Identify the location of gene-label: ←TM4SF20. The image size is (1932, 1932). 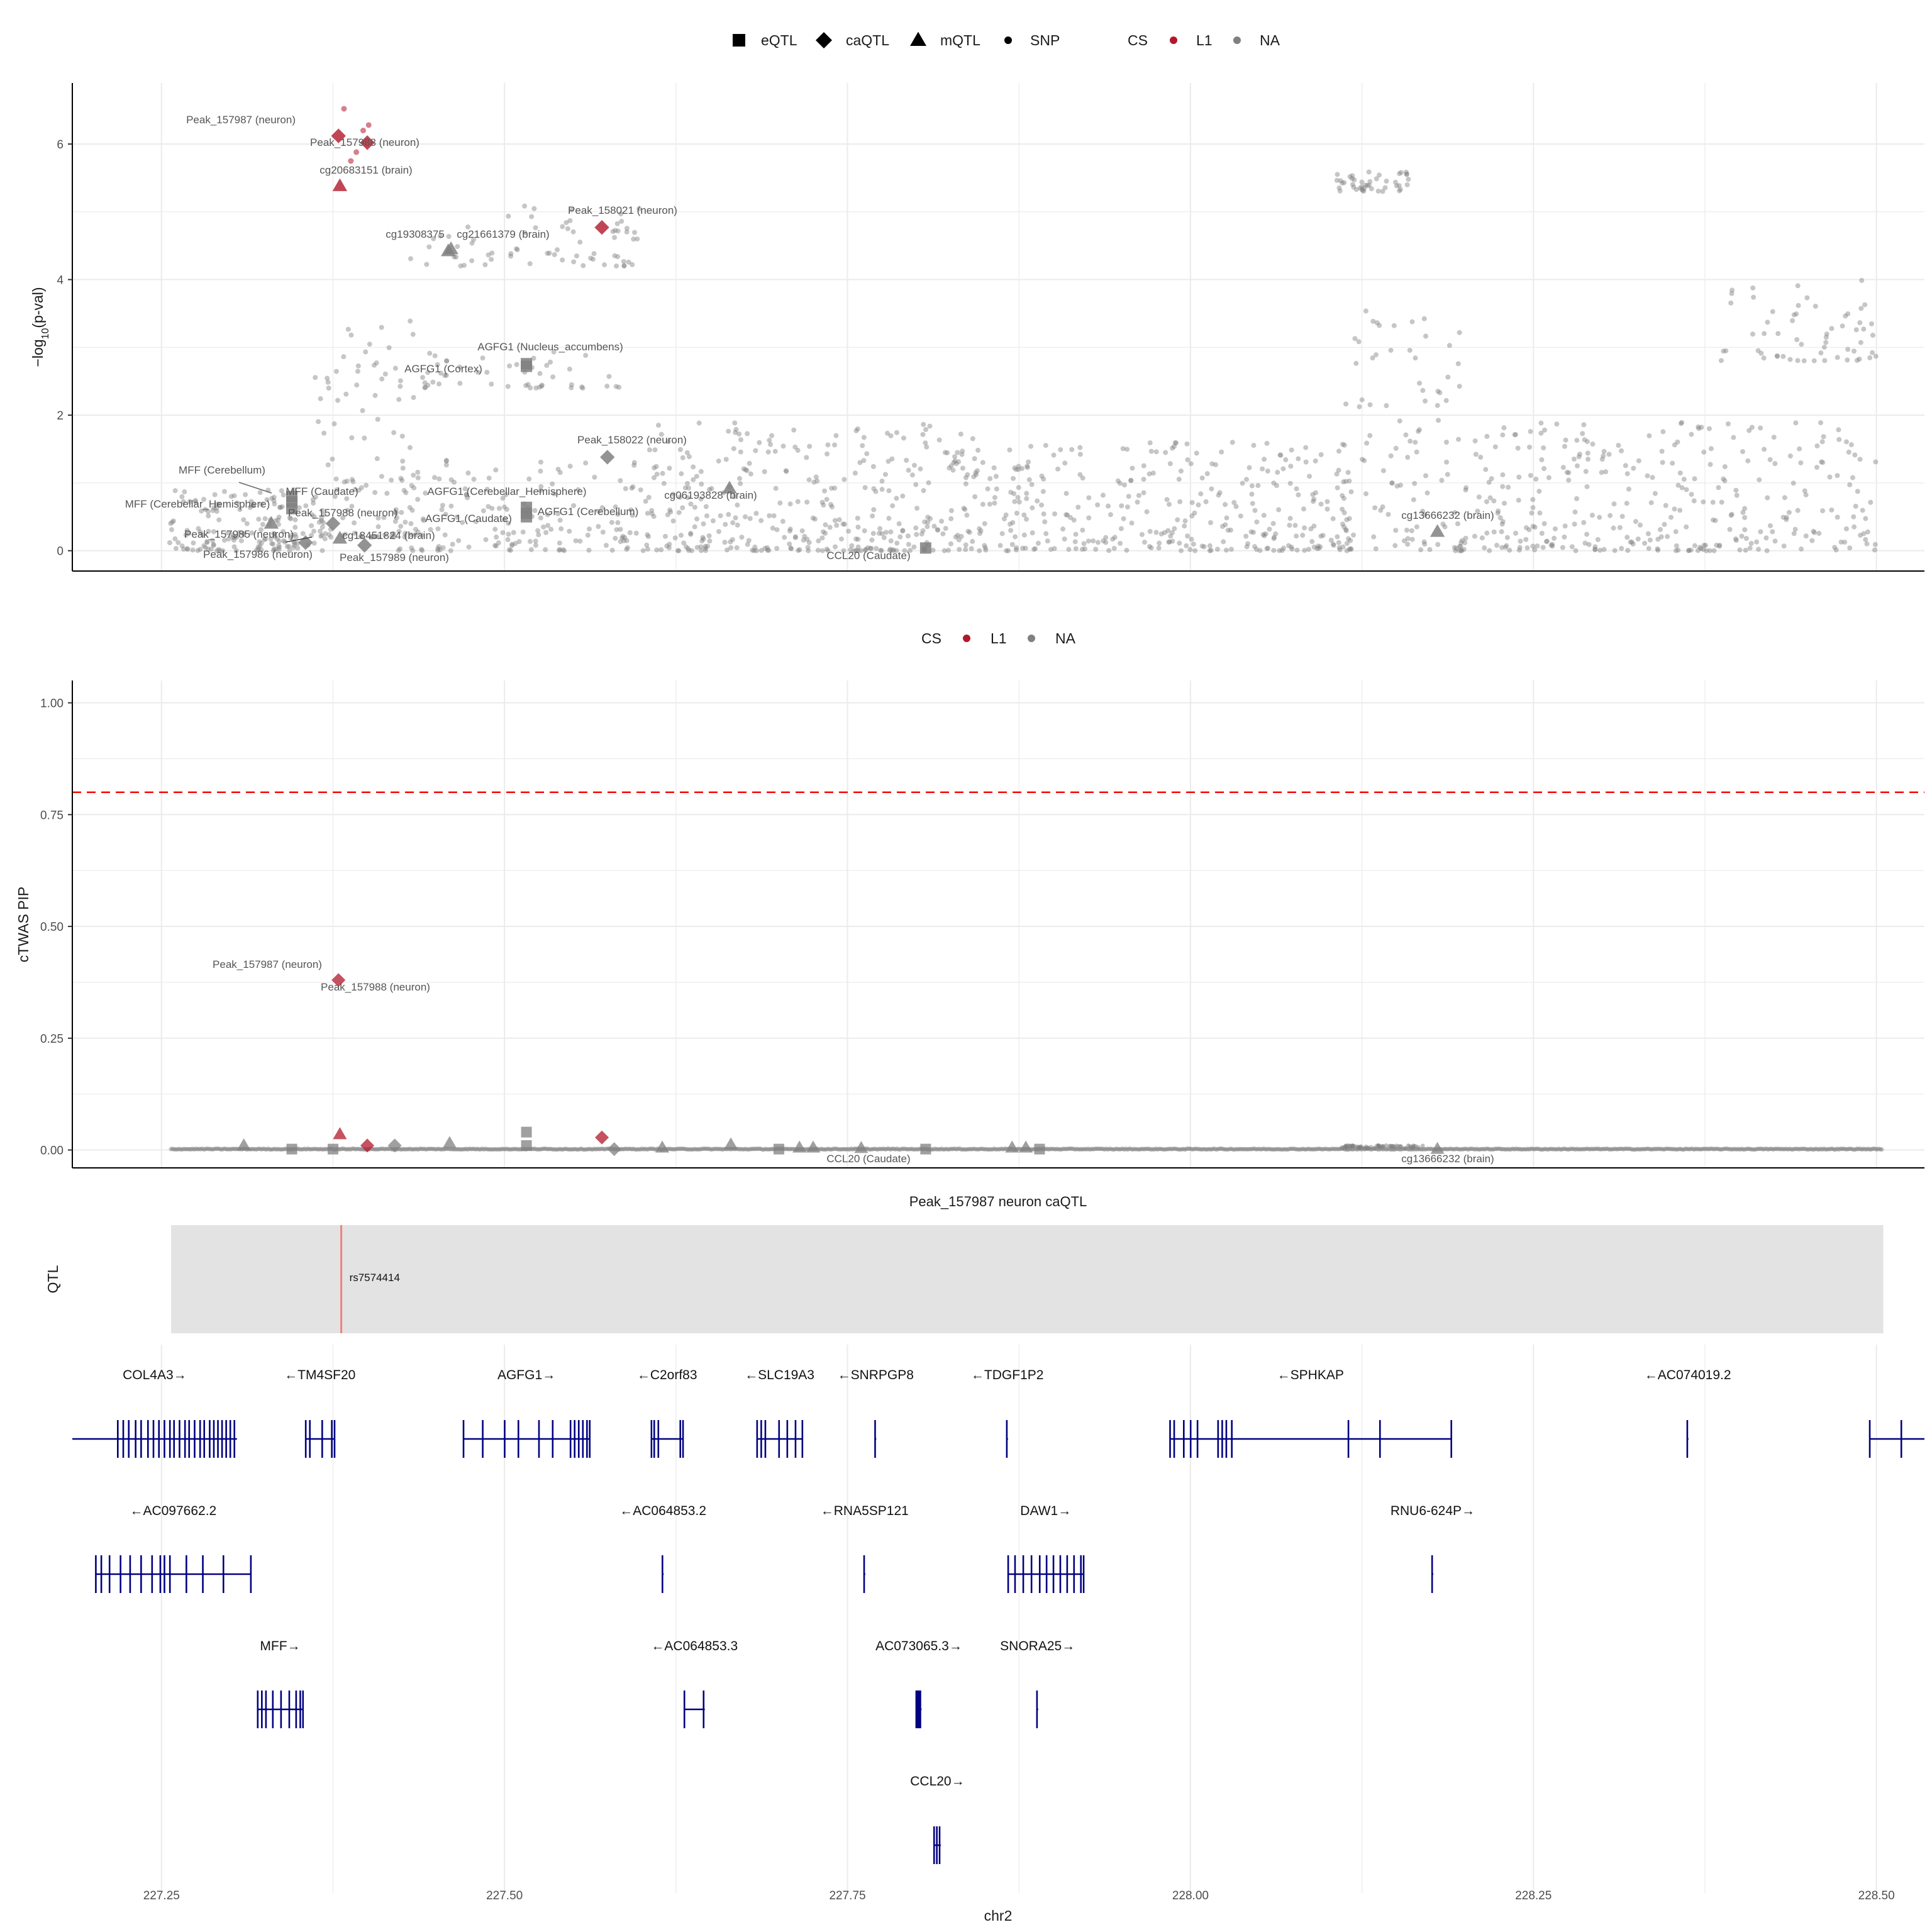
(319, 1375).